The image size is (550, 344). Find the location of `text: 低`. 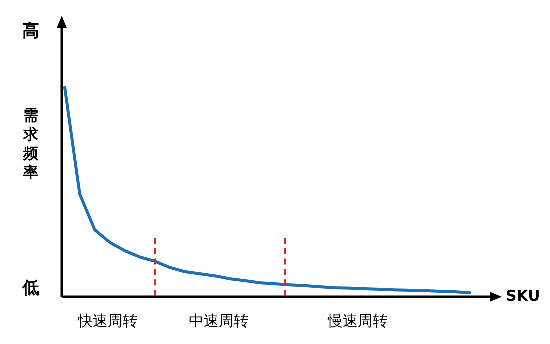

text: 低 is located at coordinates (31, 288).